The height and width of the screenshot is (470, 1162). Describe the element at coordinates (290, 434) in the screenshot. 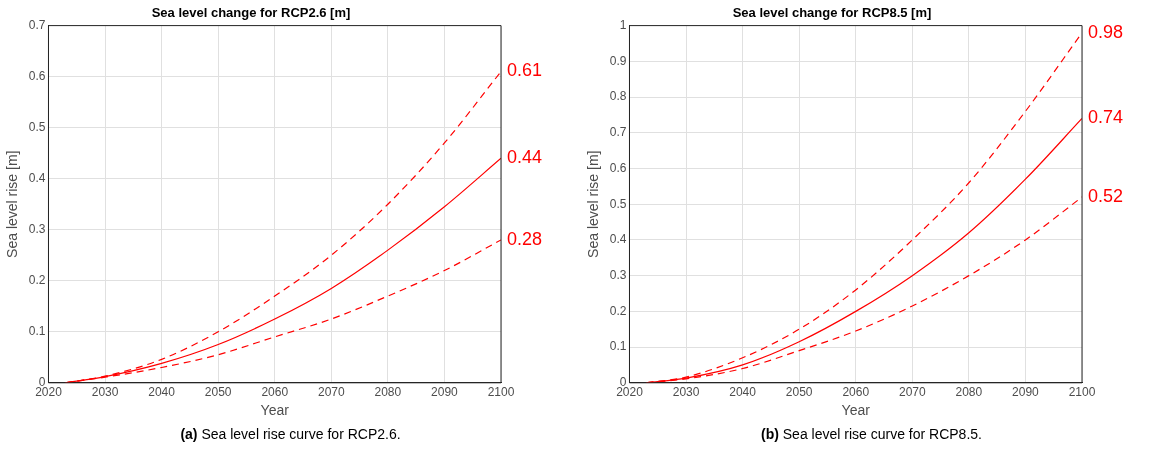

I see `text: (a) Sea level rise curve for RCP2.6.` at that location.